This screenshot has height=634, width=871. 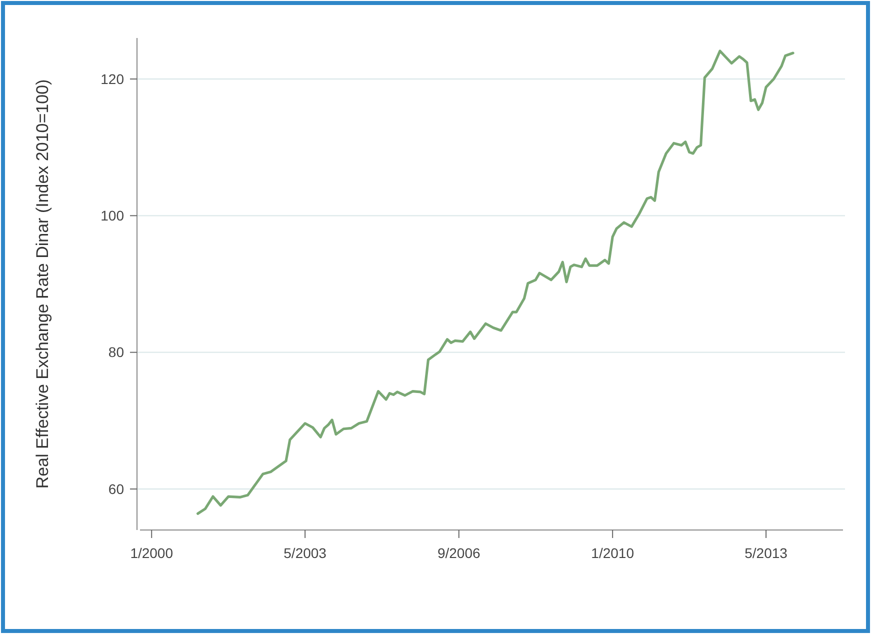 I want to click on y-tick-label: 120, so click(x=112, y=78).